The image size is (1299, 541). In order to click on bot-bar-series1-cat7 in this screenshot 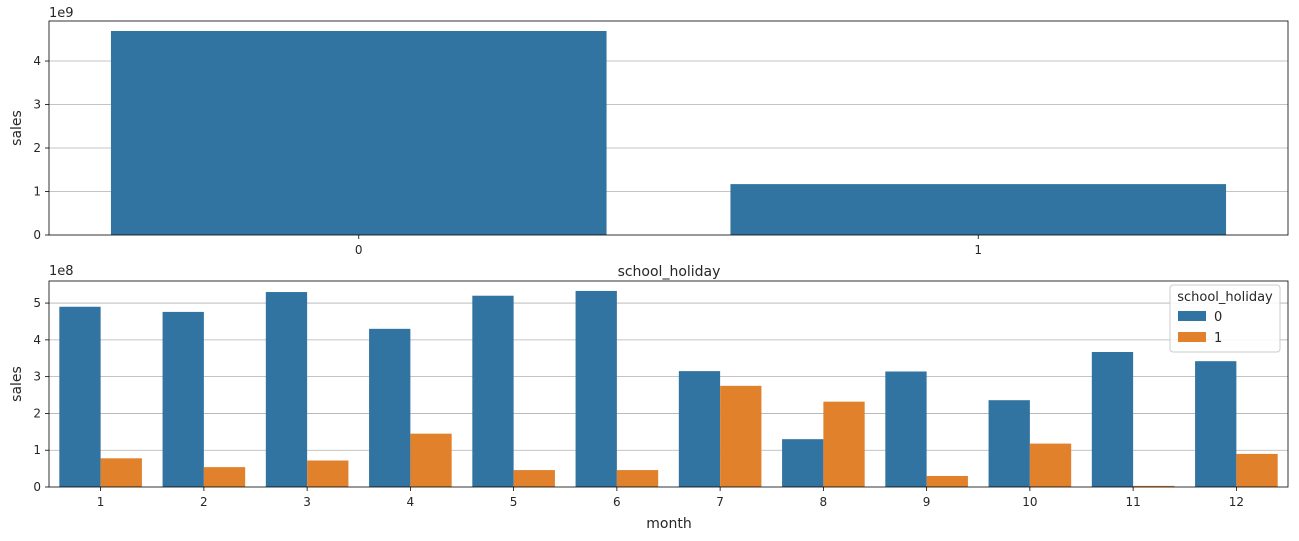, I will do `click(741, 436)`.